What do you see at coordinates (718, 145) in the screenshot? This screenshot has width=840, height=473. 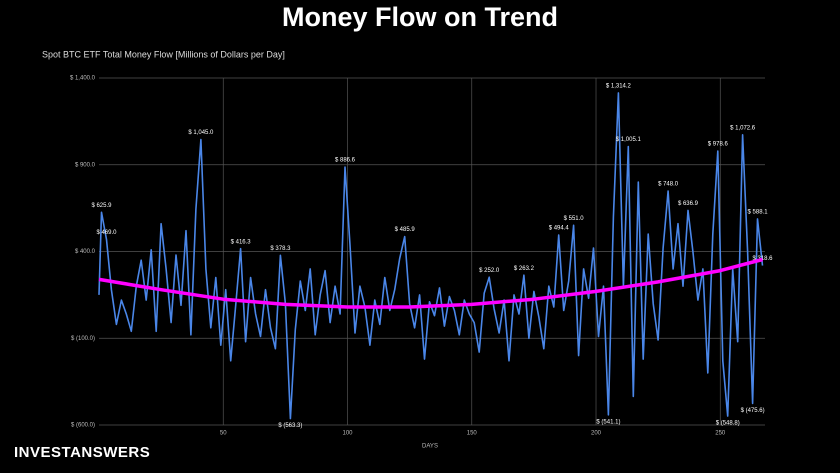 I see `data-label: $ 978.6` at bounding box center [718, 145].